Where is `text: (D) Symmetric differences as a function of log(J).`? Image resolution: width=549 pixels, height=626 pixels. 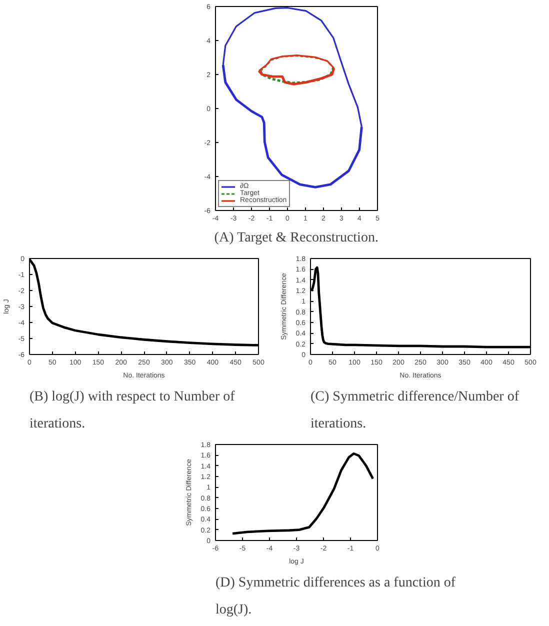 text: (D) Symmetric differences as a function of log(J). is located at coordinates (336, 597).